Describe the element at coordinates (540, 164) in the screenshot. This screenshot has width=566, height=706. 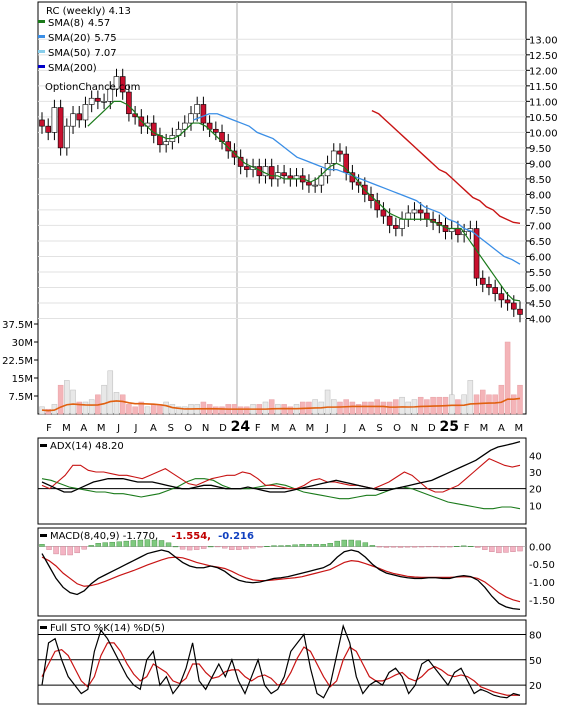
I see `price-tick-label: 9.00` at that location.